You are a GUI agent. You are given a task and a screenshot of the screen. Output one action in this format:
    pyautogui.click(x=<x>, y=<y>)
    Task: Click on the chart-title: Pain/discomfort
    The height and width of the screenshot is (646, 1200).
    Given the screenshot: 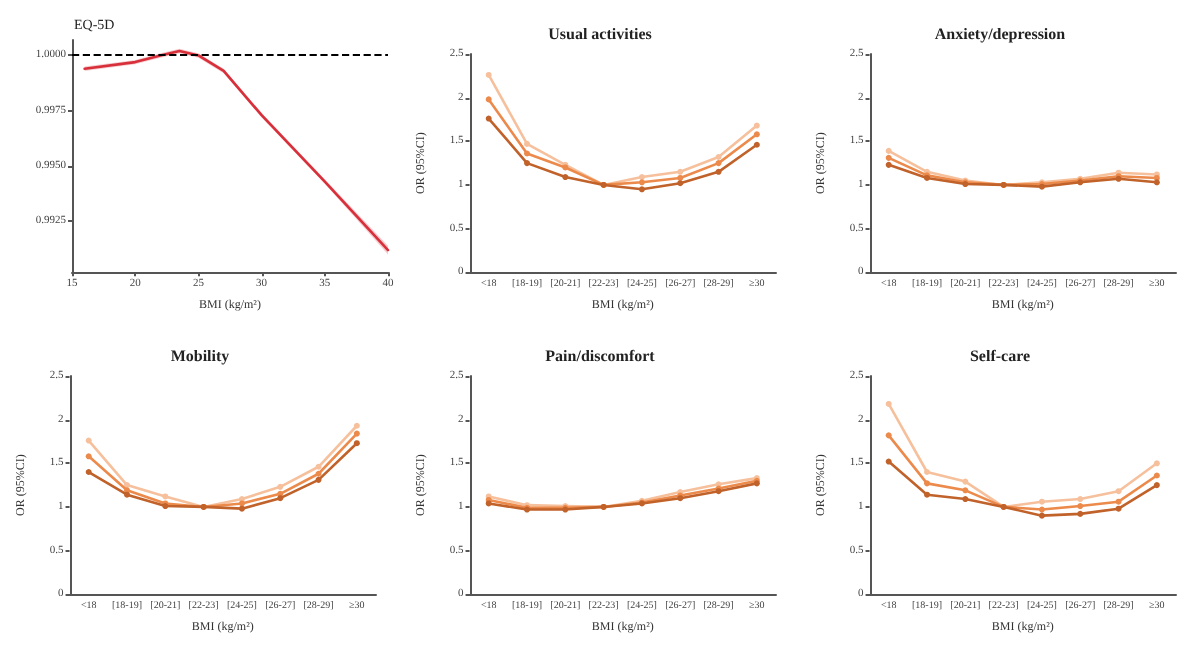 What is the action you would take?
    pyautogui.click(x=600, y=356)
    